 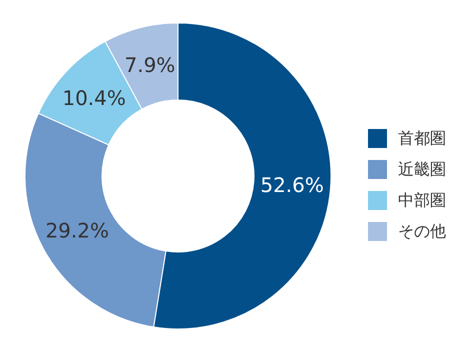 I want to click on legend-label: 中部圏, so click(x=422, y=200).